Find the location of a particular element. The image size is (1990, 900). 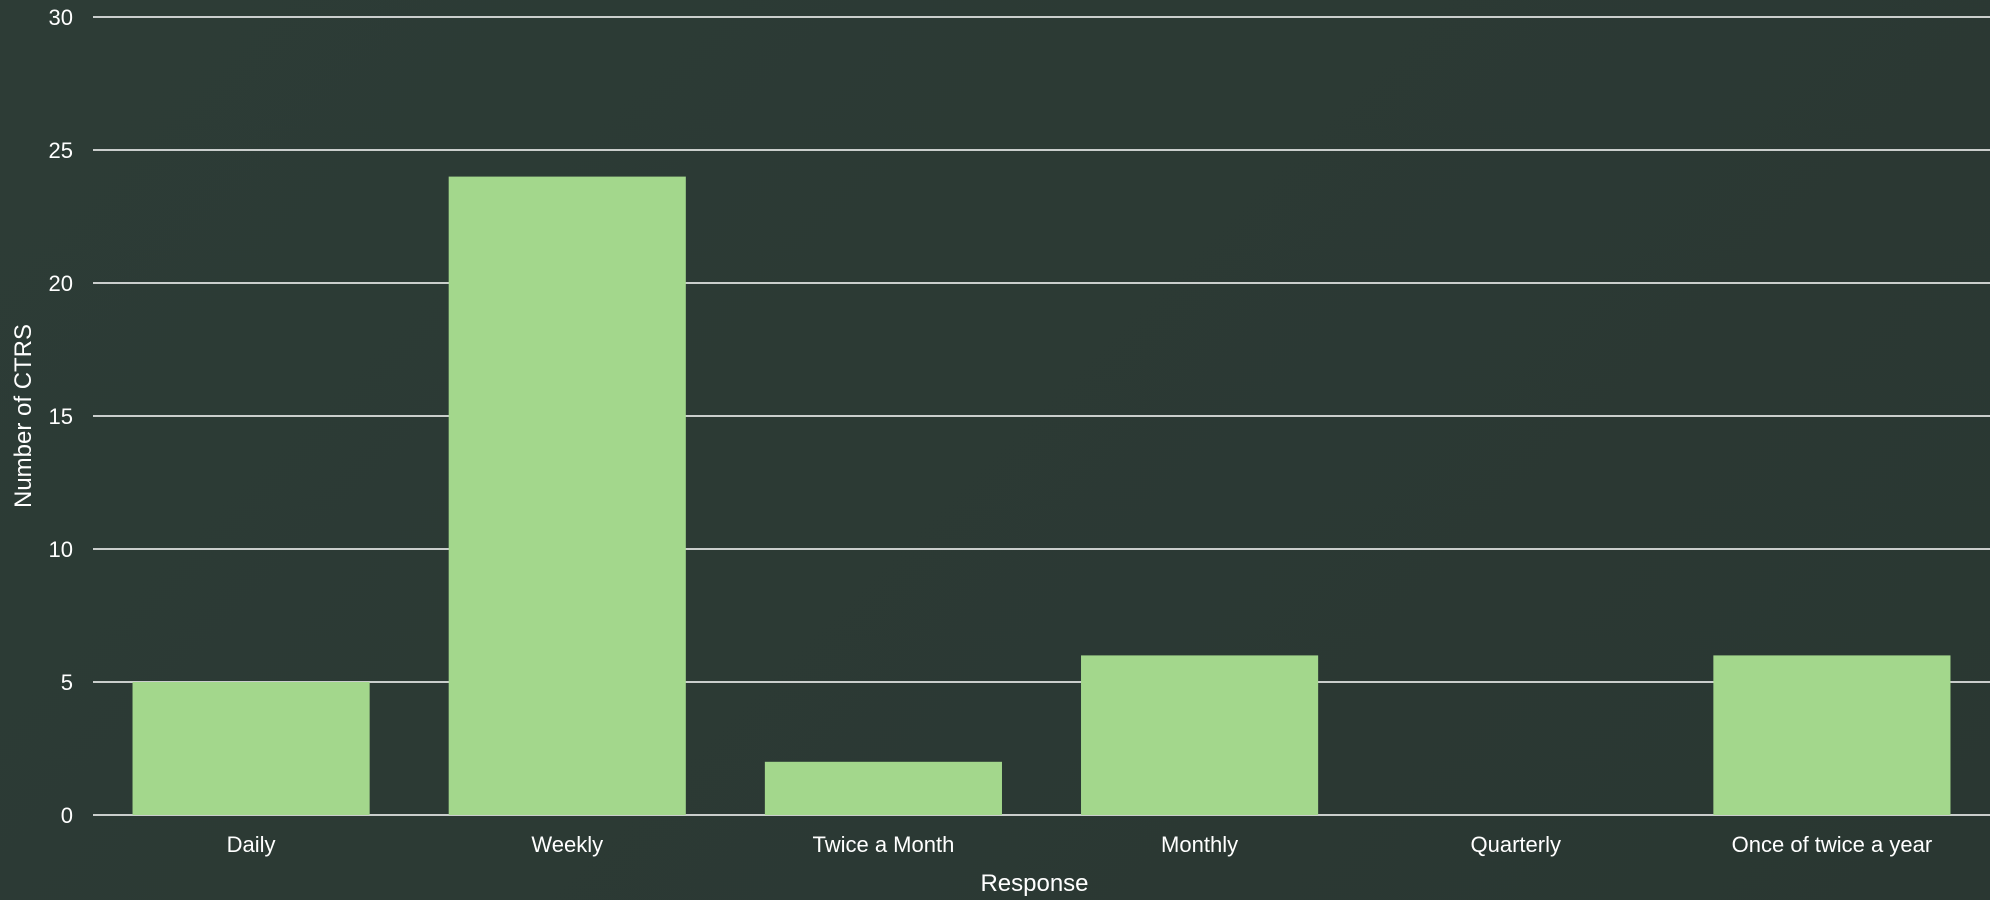

y-tick-label: 30 is located at coordinates (61, 17).